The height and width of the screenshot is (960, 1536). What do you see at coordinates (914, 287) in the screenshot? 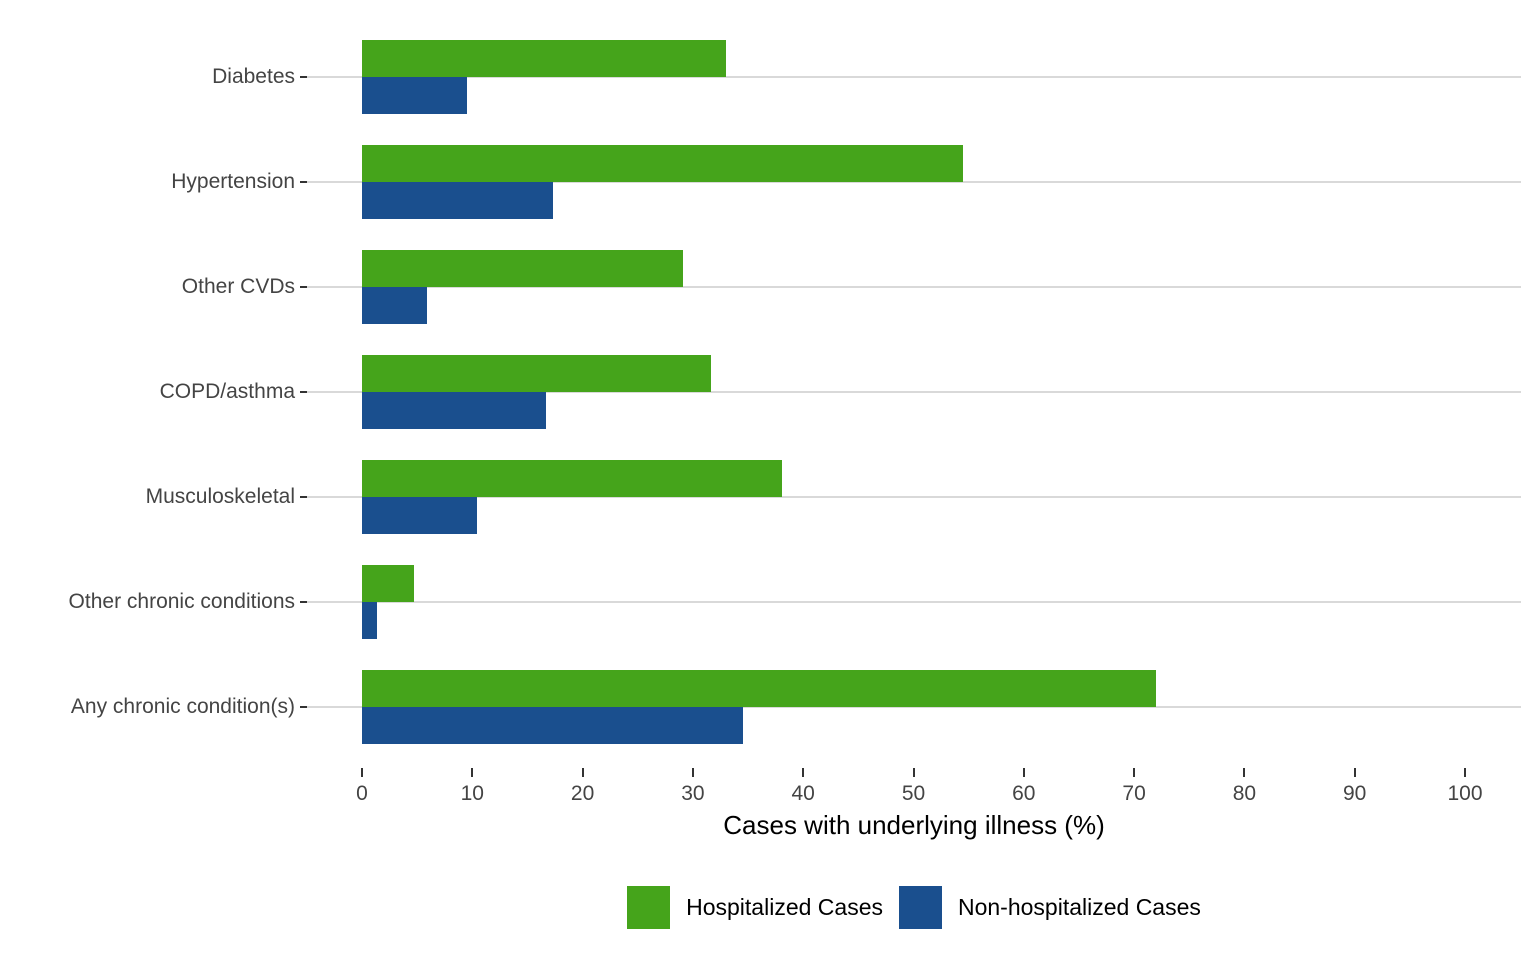
I see `gridline-other-cvds` at bounding box center [914, 287].